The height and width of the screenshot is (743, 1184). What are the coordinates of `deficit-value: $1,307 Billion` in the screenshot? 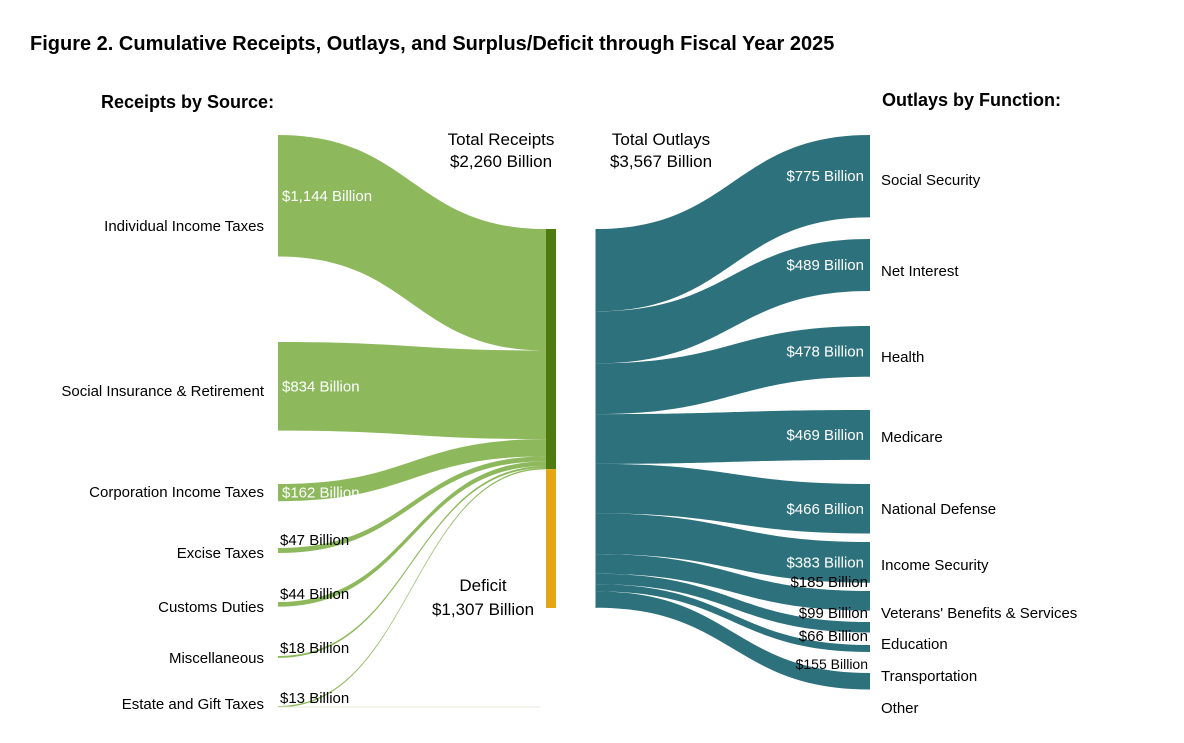 It's located at (483, 609).